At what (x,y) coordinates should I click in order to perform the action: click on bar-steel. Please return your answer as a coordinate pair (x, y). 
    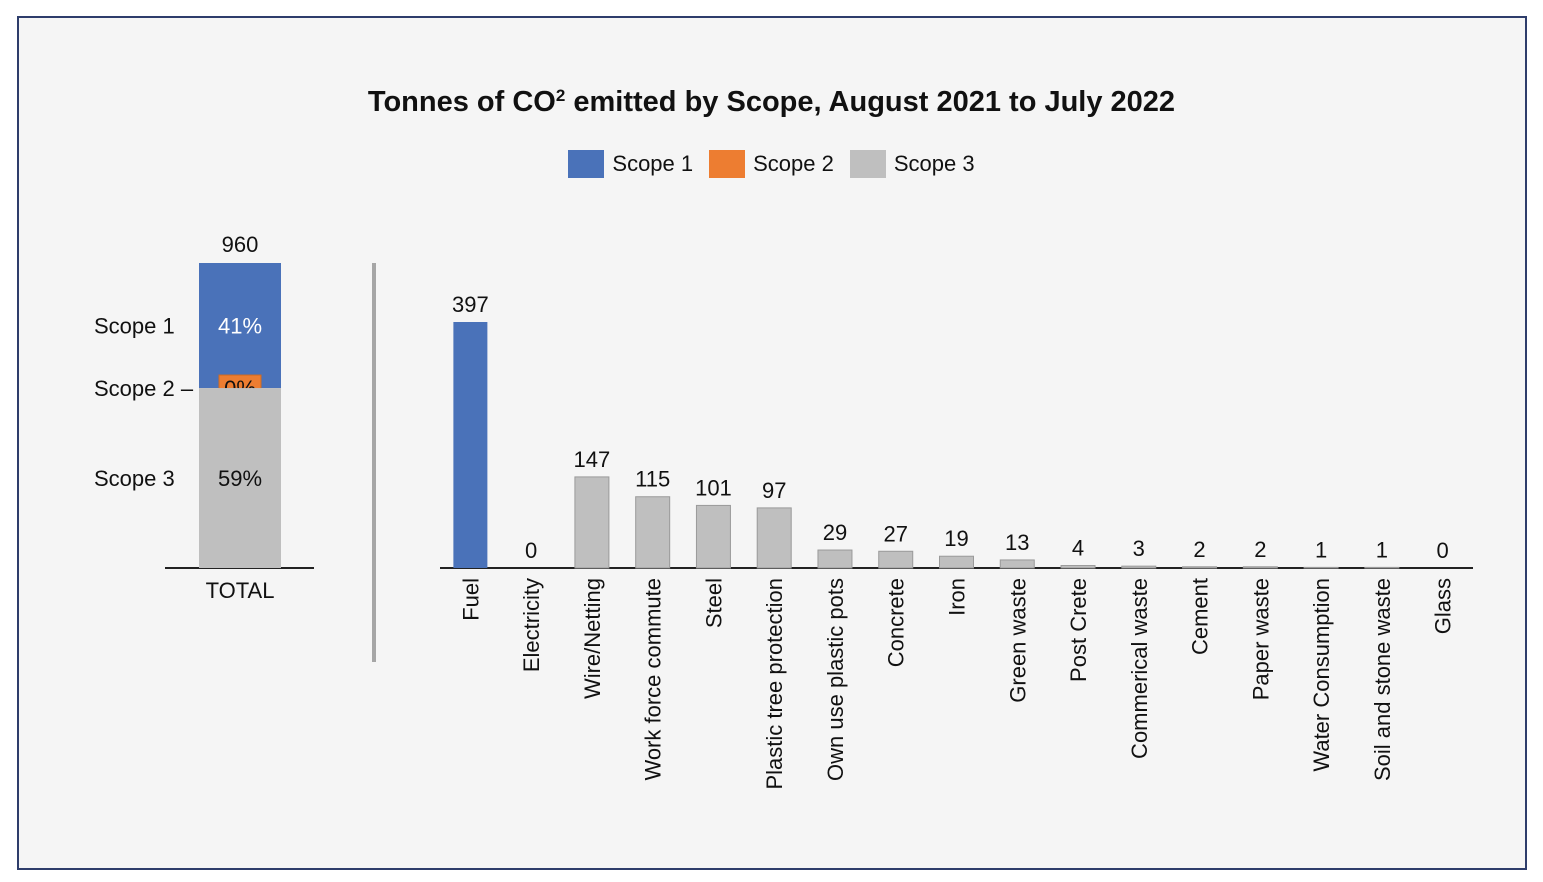
    Looking at the image, I should click on (713, 536).